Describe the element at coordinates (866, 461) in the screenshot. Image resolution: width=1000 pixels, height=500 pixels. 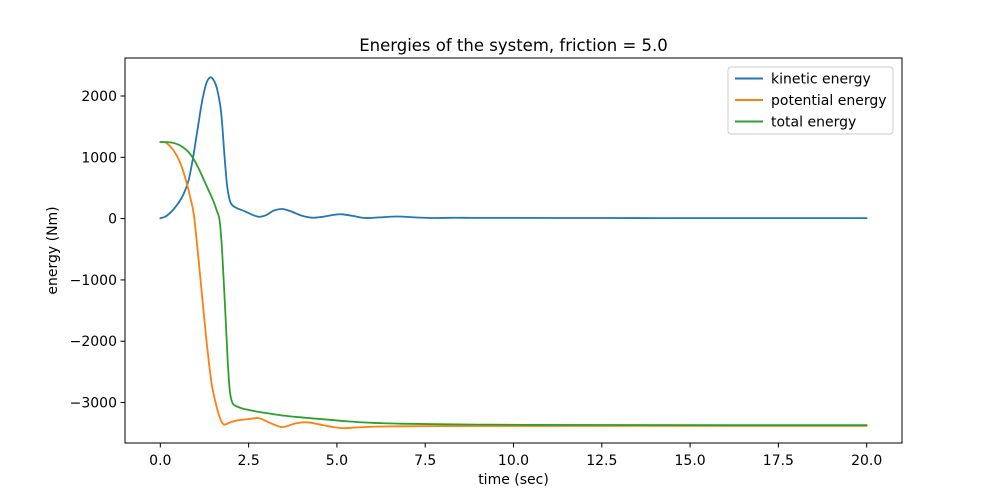
I see `x-tick-label: 20.0` at that location.